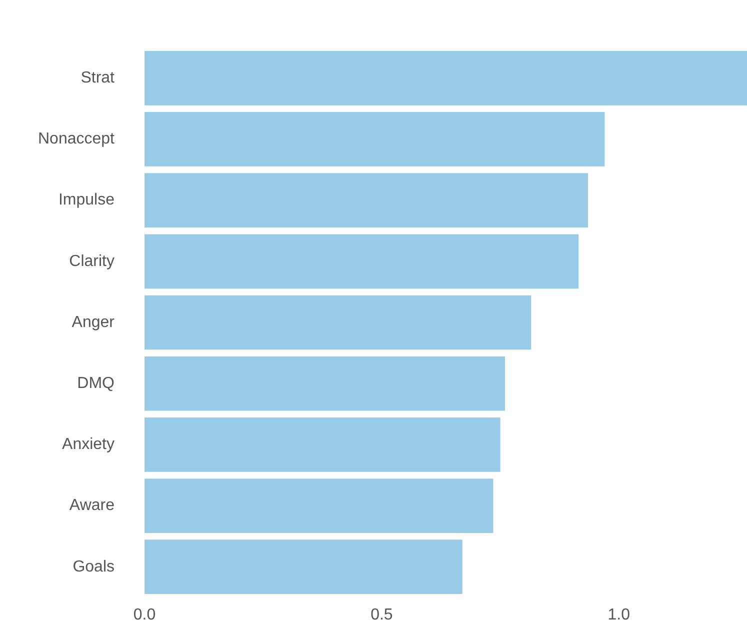 This screenshot has height=637, width=747. I want to click on y-tick-label: Strat, so click(98, 78).